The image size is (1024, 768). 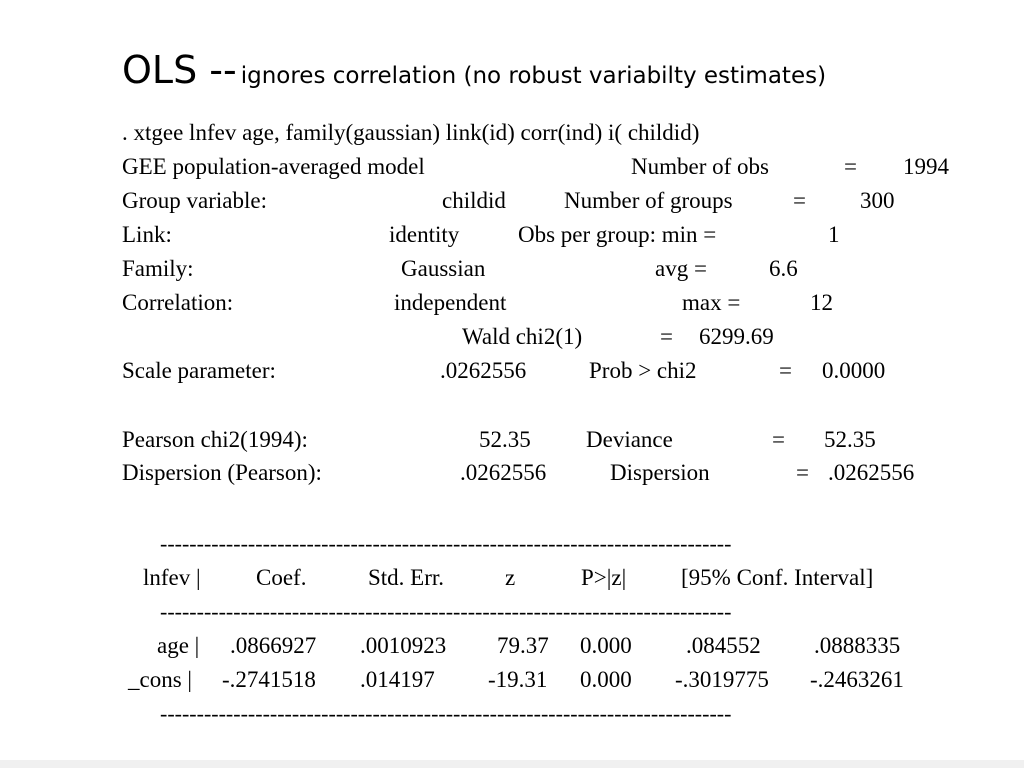 What do you see at coordinates (474, 200) in the screenshot?
I see `output-value: childid` at bounding box center [474, 200].